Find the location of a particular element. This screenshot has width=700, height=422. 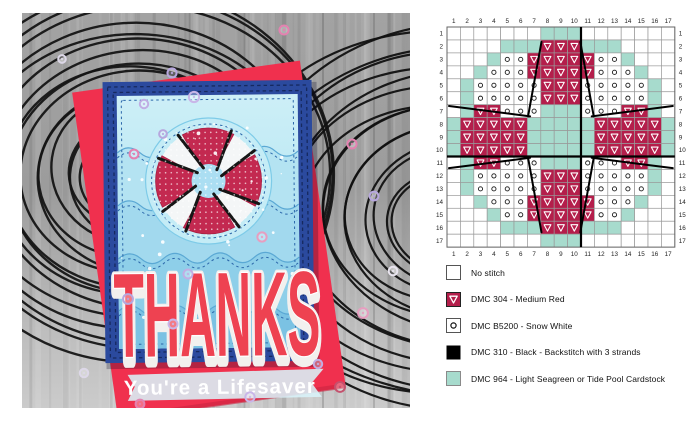

row-label: 11 is located at coordinates (682, 163).